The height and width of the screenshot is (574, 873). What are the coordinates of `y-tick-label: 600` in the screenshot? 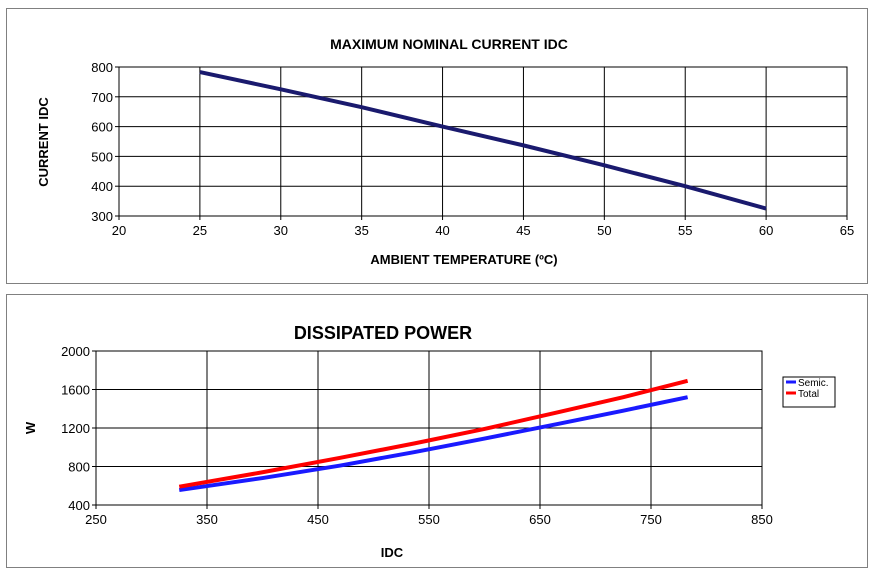 It's located at (102, 127).